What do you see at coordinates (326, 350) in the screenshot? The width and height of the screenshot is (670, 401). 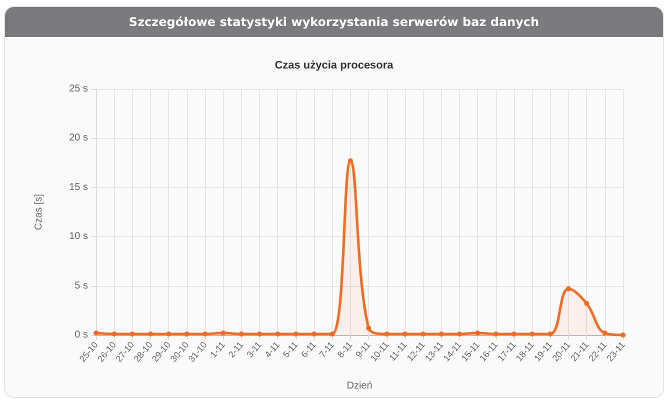 I see `x-tick-label: 7-11` at bounding box center [326, 350].